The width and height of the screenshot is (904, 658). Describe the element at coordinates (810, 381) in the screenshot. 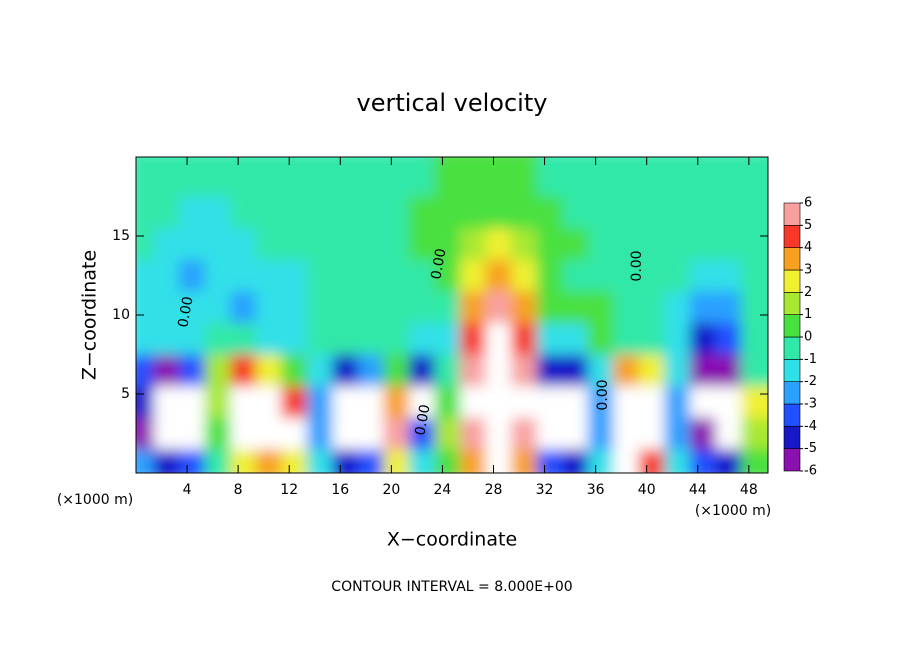

I see `colorbar-label: -2` at that location.